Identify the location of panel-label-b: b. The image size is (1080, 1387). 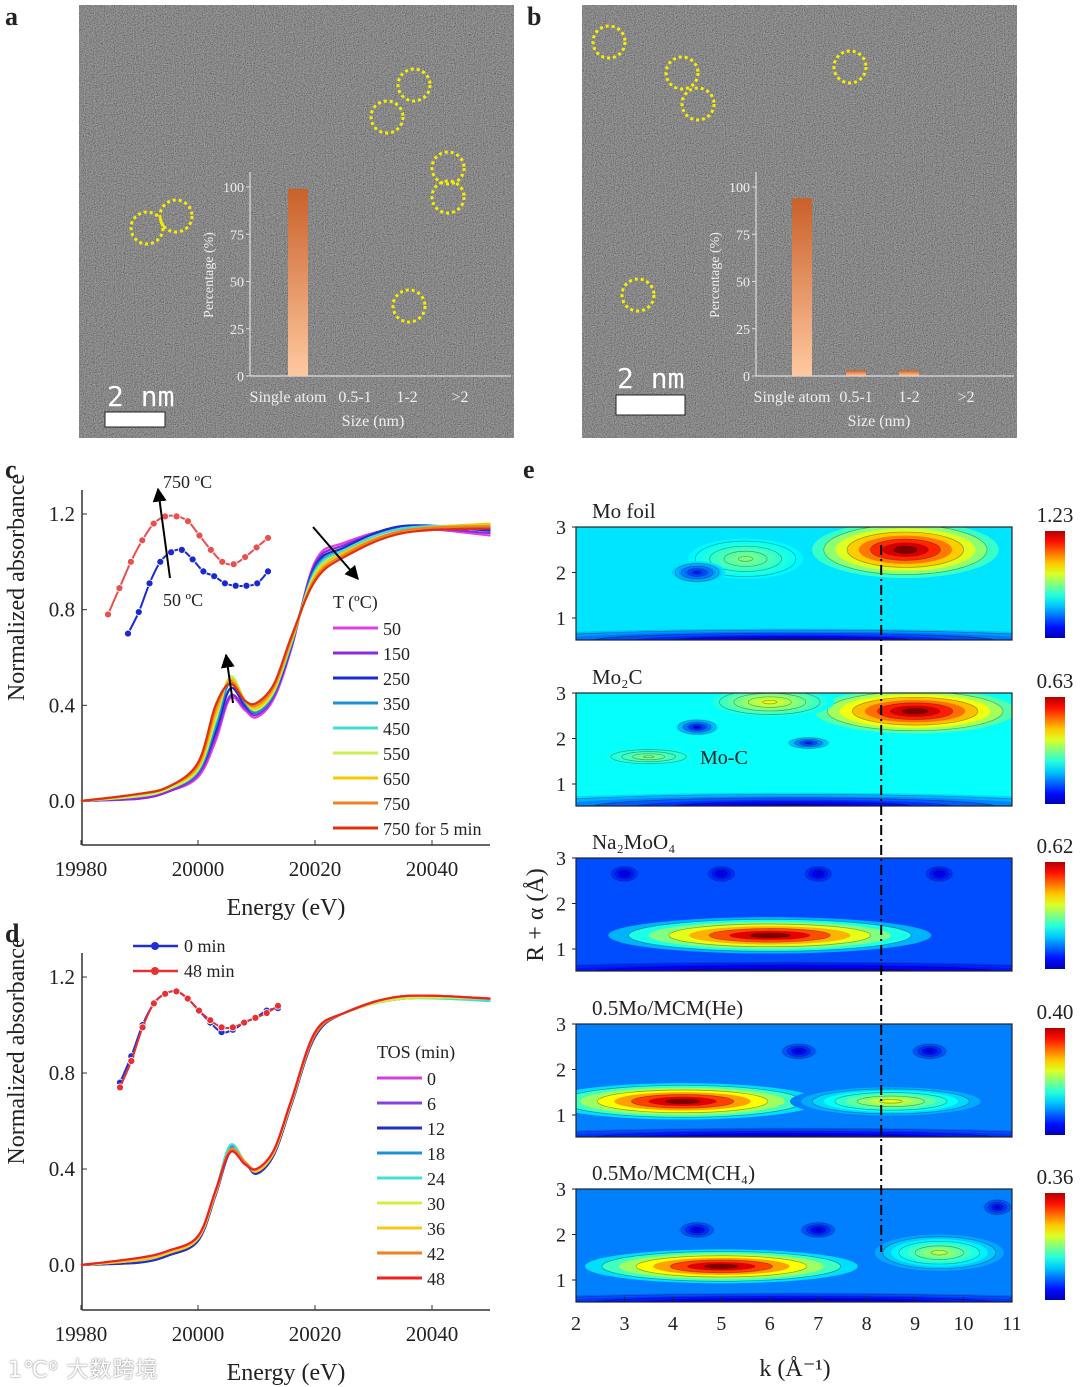
(534, 16).